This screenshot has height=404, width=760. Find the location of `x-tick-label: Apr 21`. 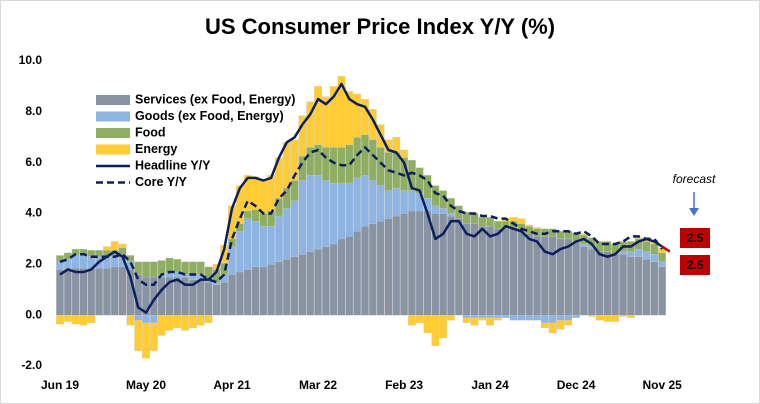

x-tick-label: Apr 21 is located at coordinates (232, 385).